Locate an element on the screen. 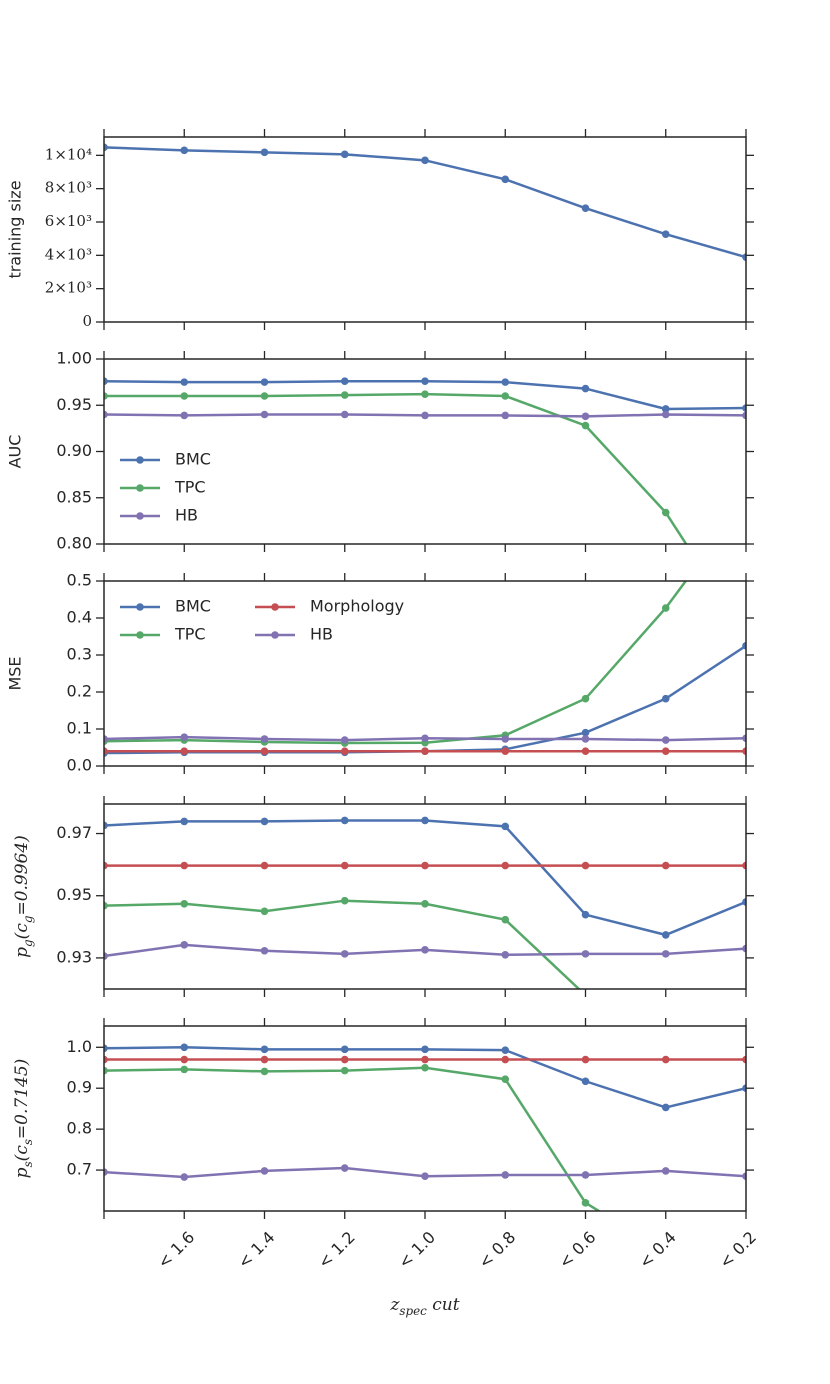  y-tick-label: 1.00 is located at coordinates (74, 358).